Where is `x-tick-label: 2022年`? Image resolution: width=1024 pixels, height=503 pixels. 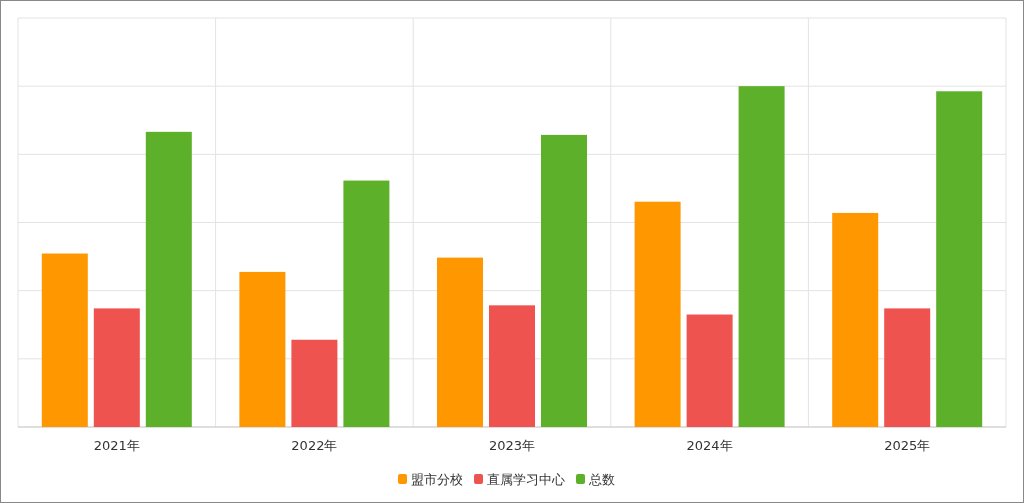 x-tick-label: 2022年 is located at coordinates (314, 445).